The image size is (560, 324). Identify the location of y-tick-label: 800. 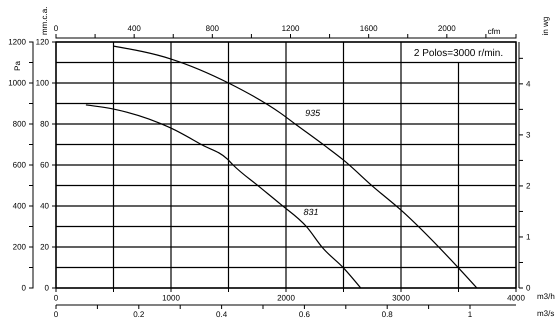
(19, 124).